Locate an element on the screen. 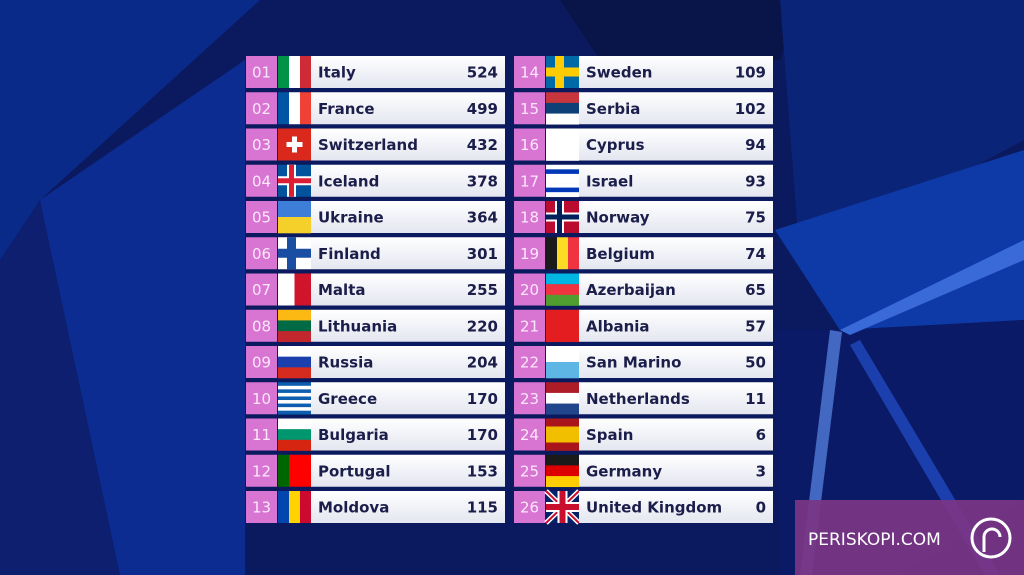 The image size is (1024, 575). country-name: Iceland is located at coordinates (348, 181).